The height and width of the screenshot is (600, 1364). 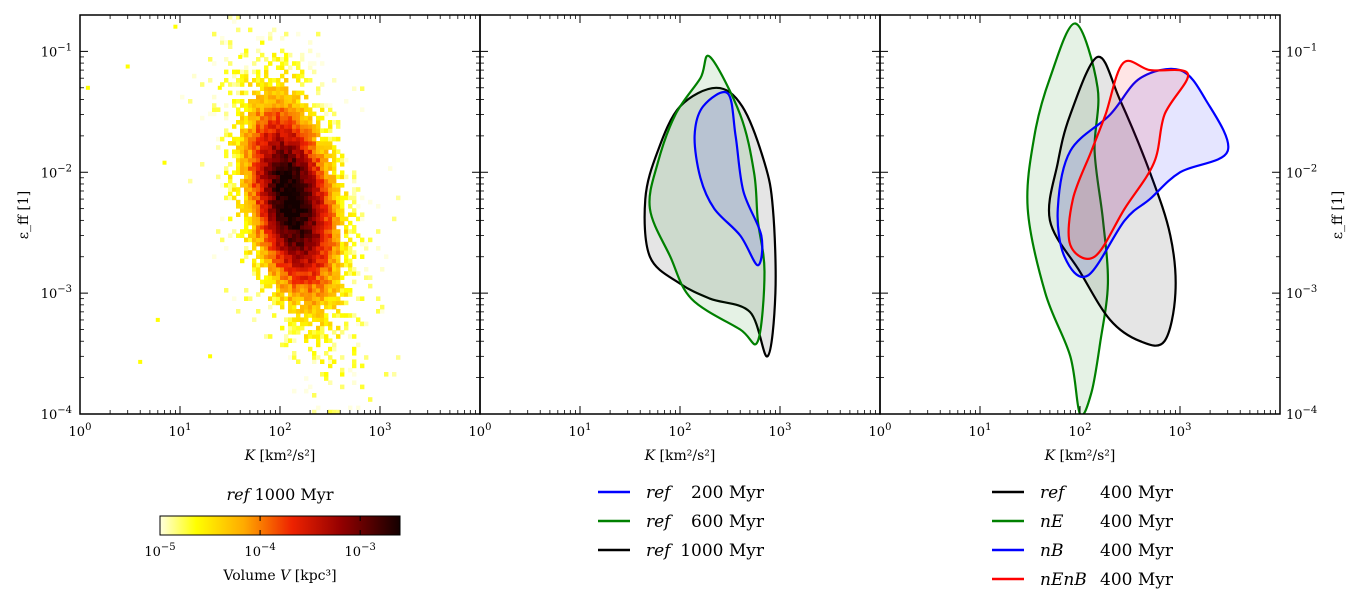 What do you see at coordinates (279, 576) in the screenshot?
I see `colorbar-label: Volume V [kpc³]` at bounding box center [279, 576].